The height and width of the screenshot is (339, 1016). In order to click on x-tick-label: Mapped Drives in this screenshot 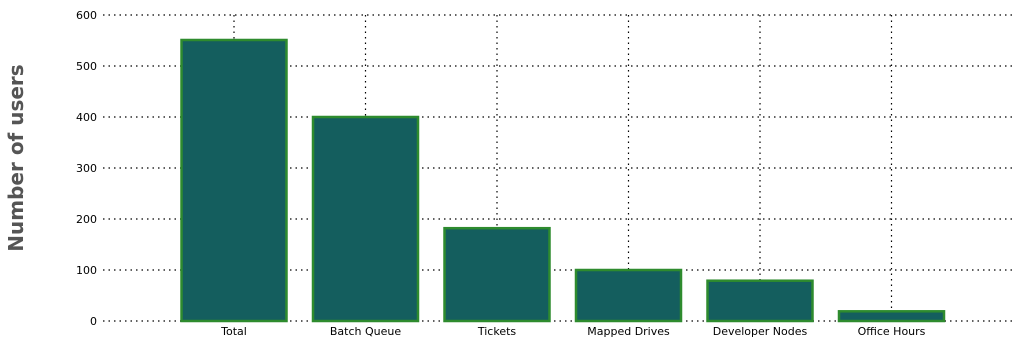, I will do `click(628, 331)`.